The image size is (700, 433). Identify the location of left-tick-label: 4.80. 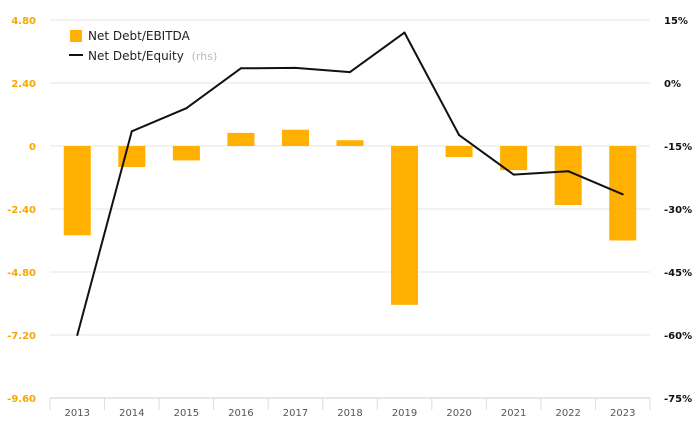
(23, 21).